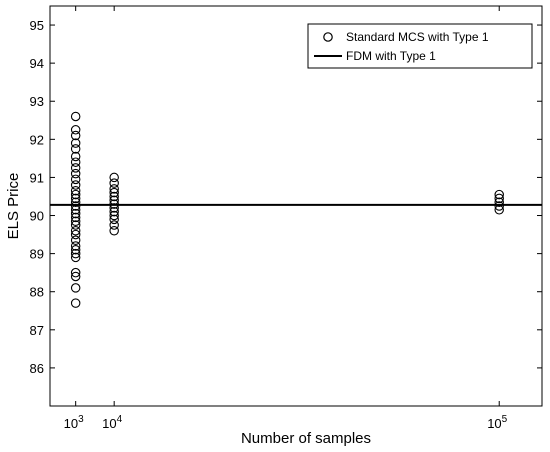 Image resolution: width=550 pixels, height=452 pixels. What do you see at coordinates (37, 330) in the screenshot?
I see `y-tick-label: 87` at bounding box center [37, 330].